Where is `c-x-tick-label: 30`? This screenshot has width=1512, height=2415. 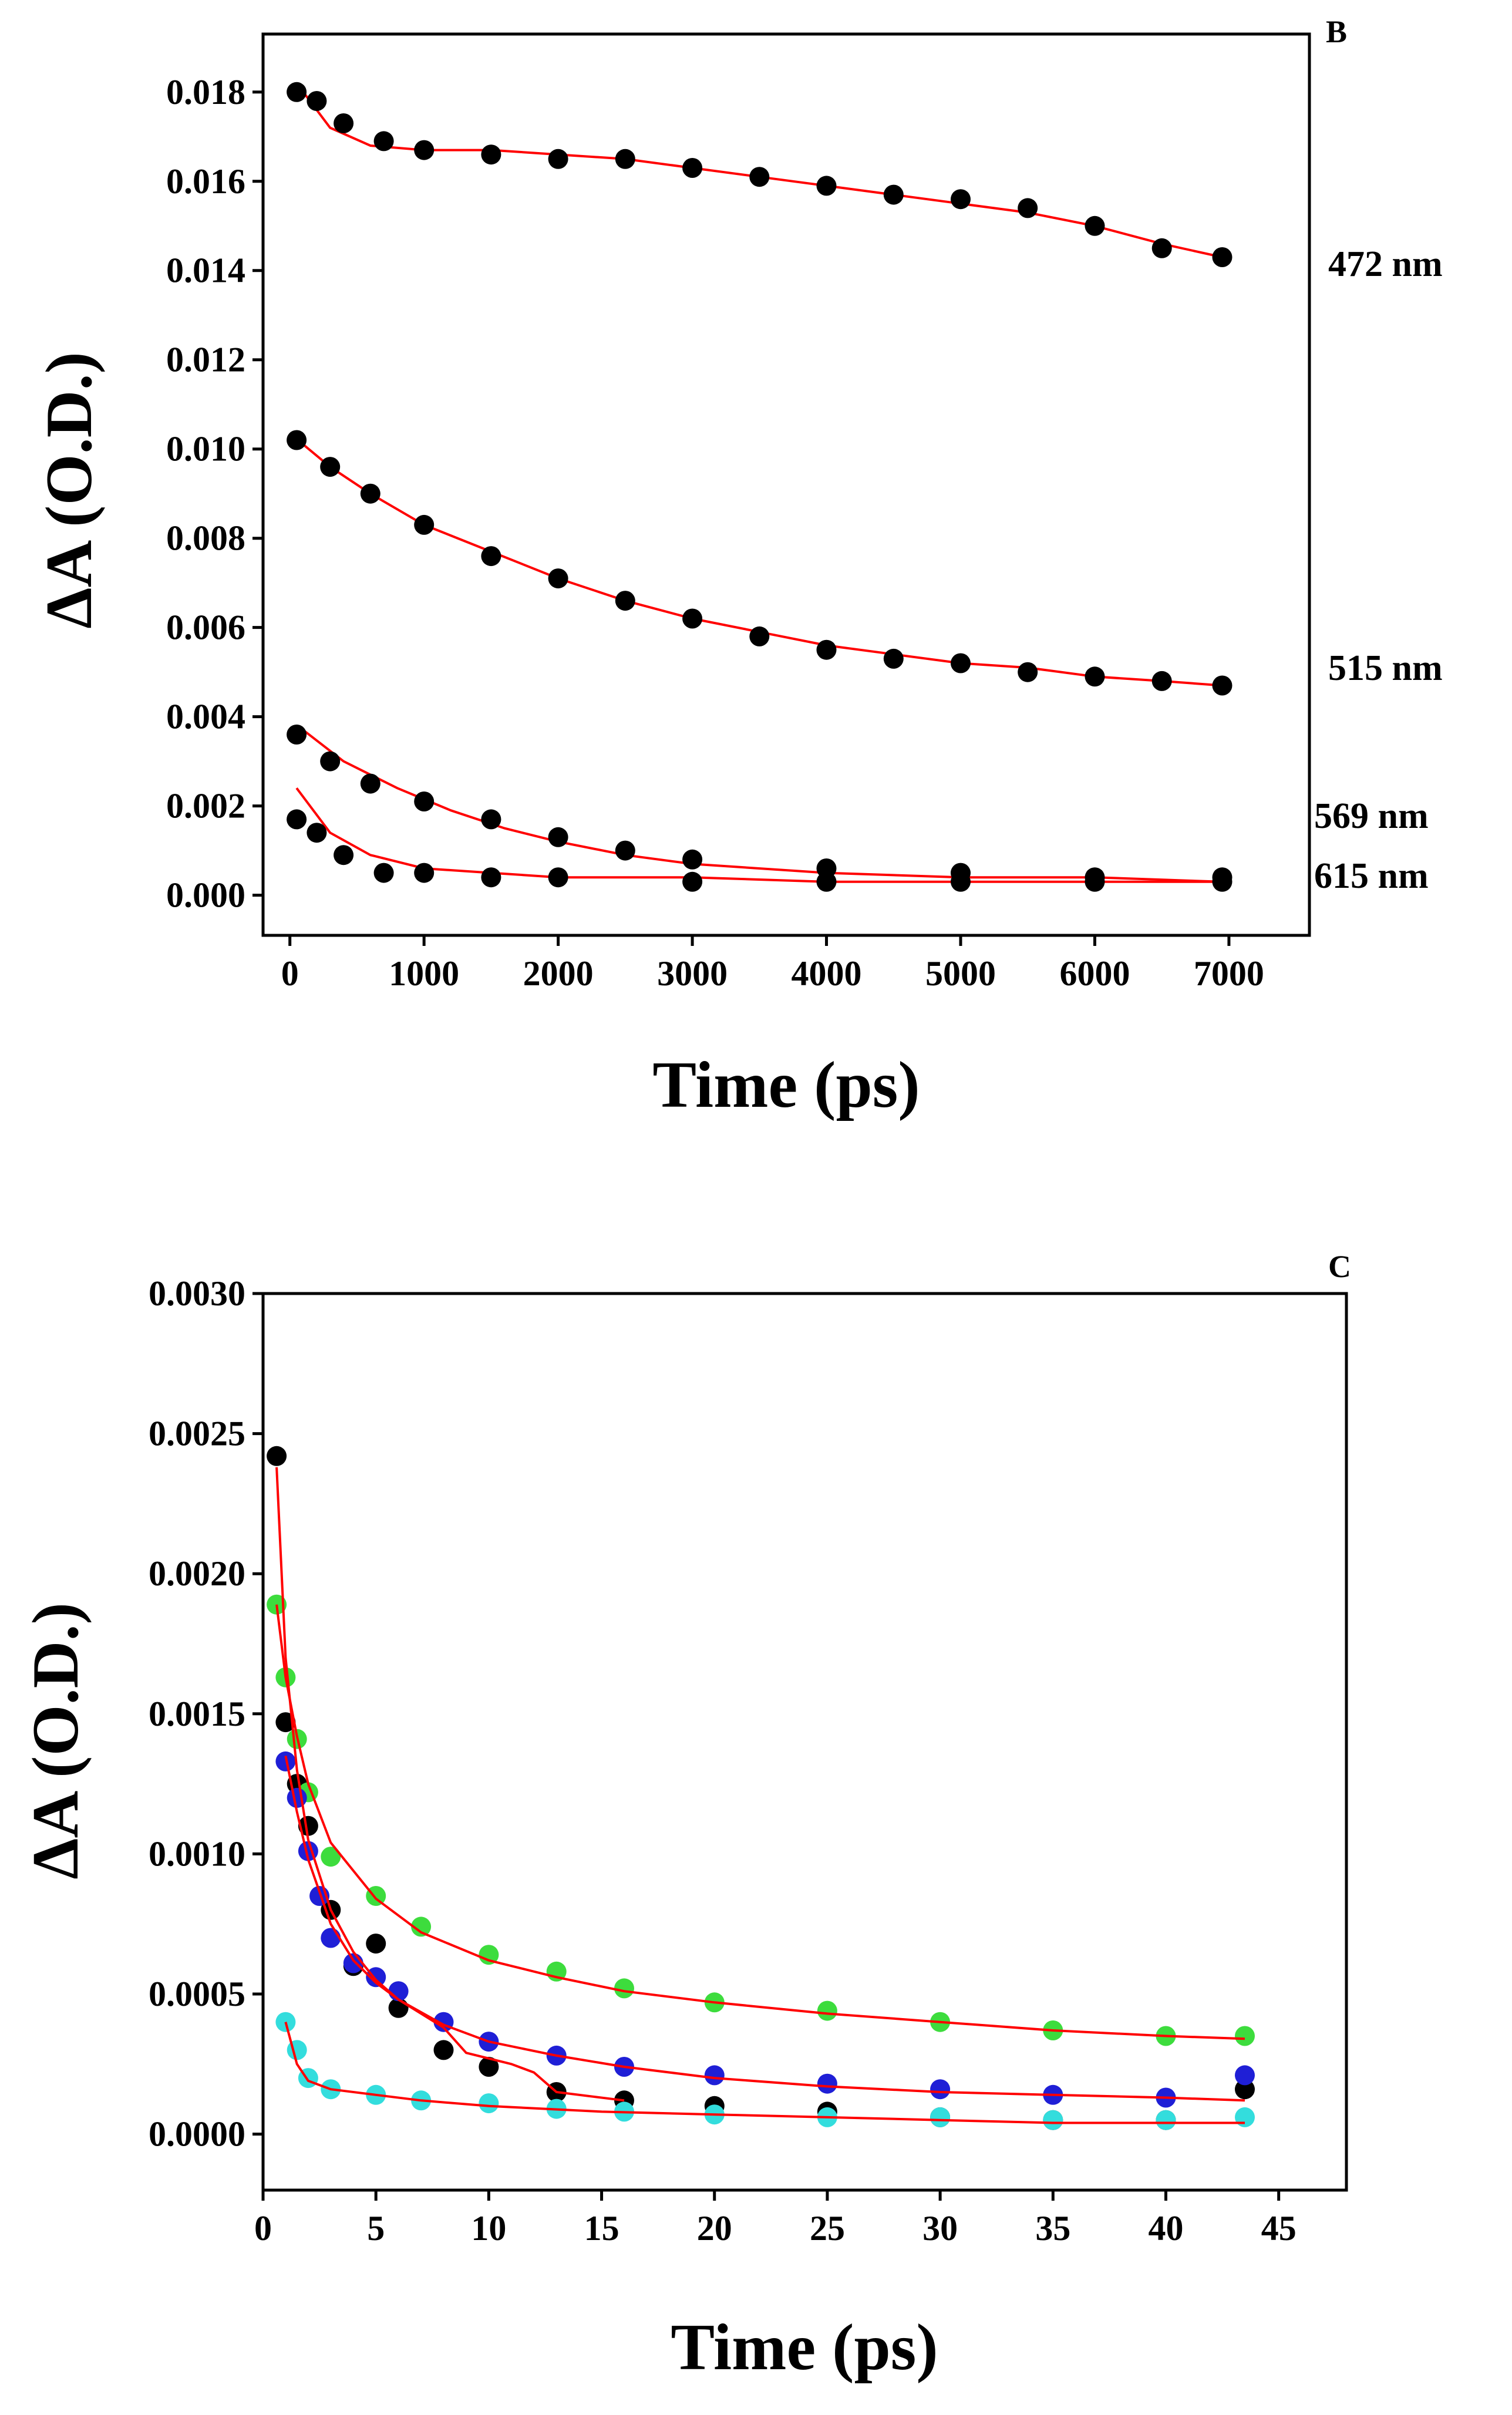
c-x-tick-label: 30 is located at coordinates (940, 2228).